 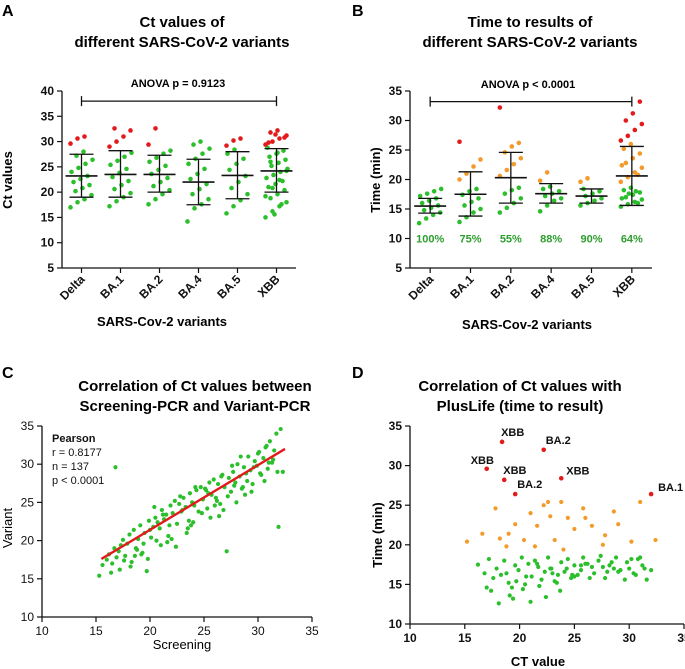 I want to click on panel-label-b: B, so click(x=358, y=11).